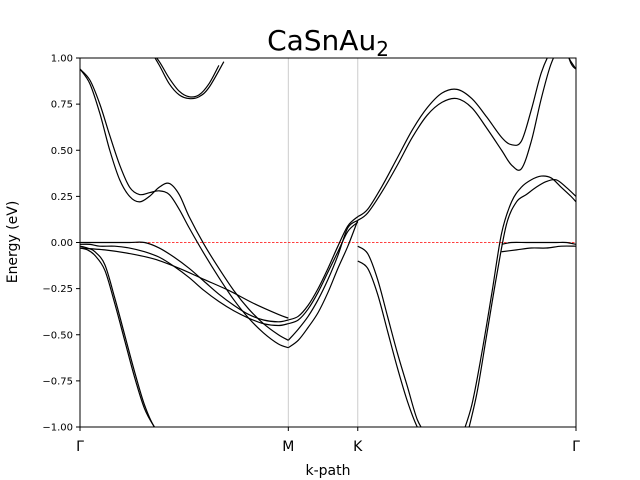 The image size is (640, 480). What do you see at coordinates (358, 447) in the screenshot?
I see `x-tick-label: K` at bounding box center [358, 447].